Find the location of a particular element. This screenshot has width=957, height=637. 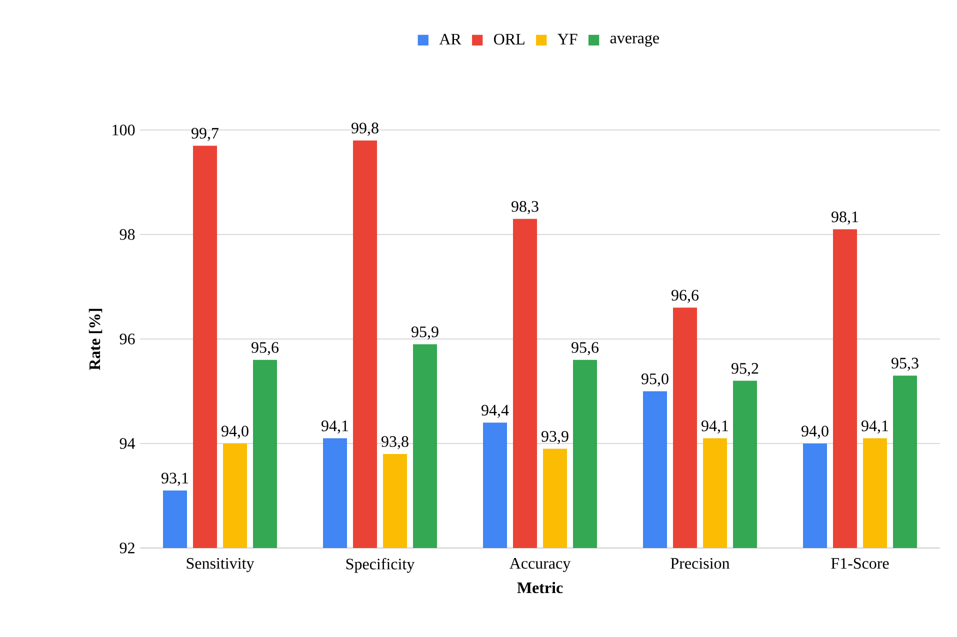

data-label: 93,1 is located at coordinates (175, 479).